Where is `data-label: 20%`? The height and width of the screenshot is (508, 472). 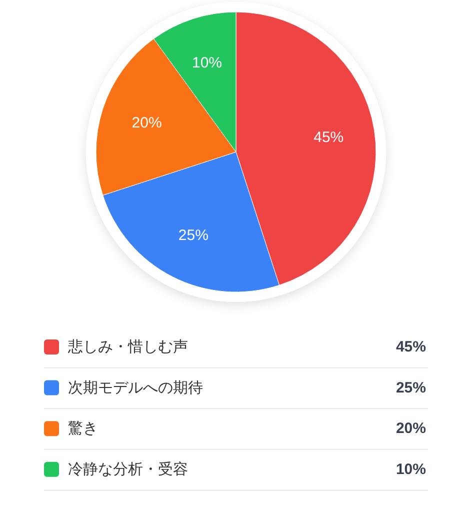 data-label: 20% is located at coordinates (147, 123).